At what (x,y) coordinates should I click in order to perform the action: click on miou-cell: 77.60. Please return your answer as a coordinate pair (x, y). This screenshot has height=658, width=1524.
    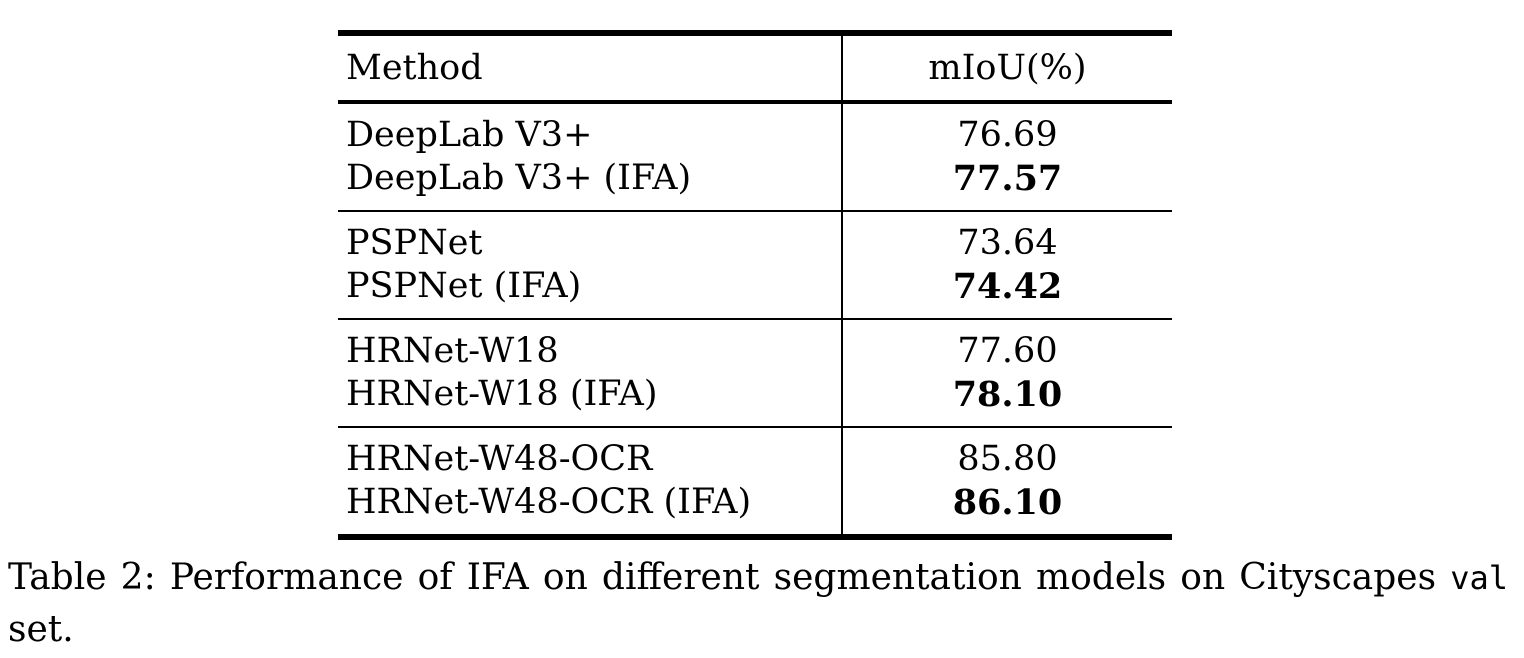
    Looking at the image, I should click on (1006, 346).